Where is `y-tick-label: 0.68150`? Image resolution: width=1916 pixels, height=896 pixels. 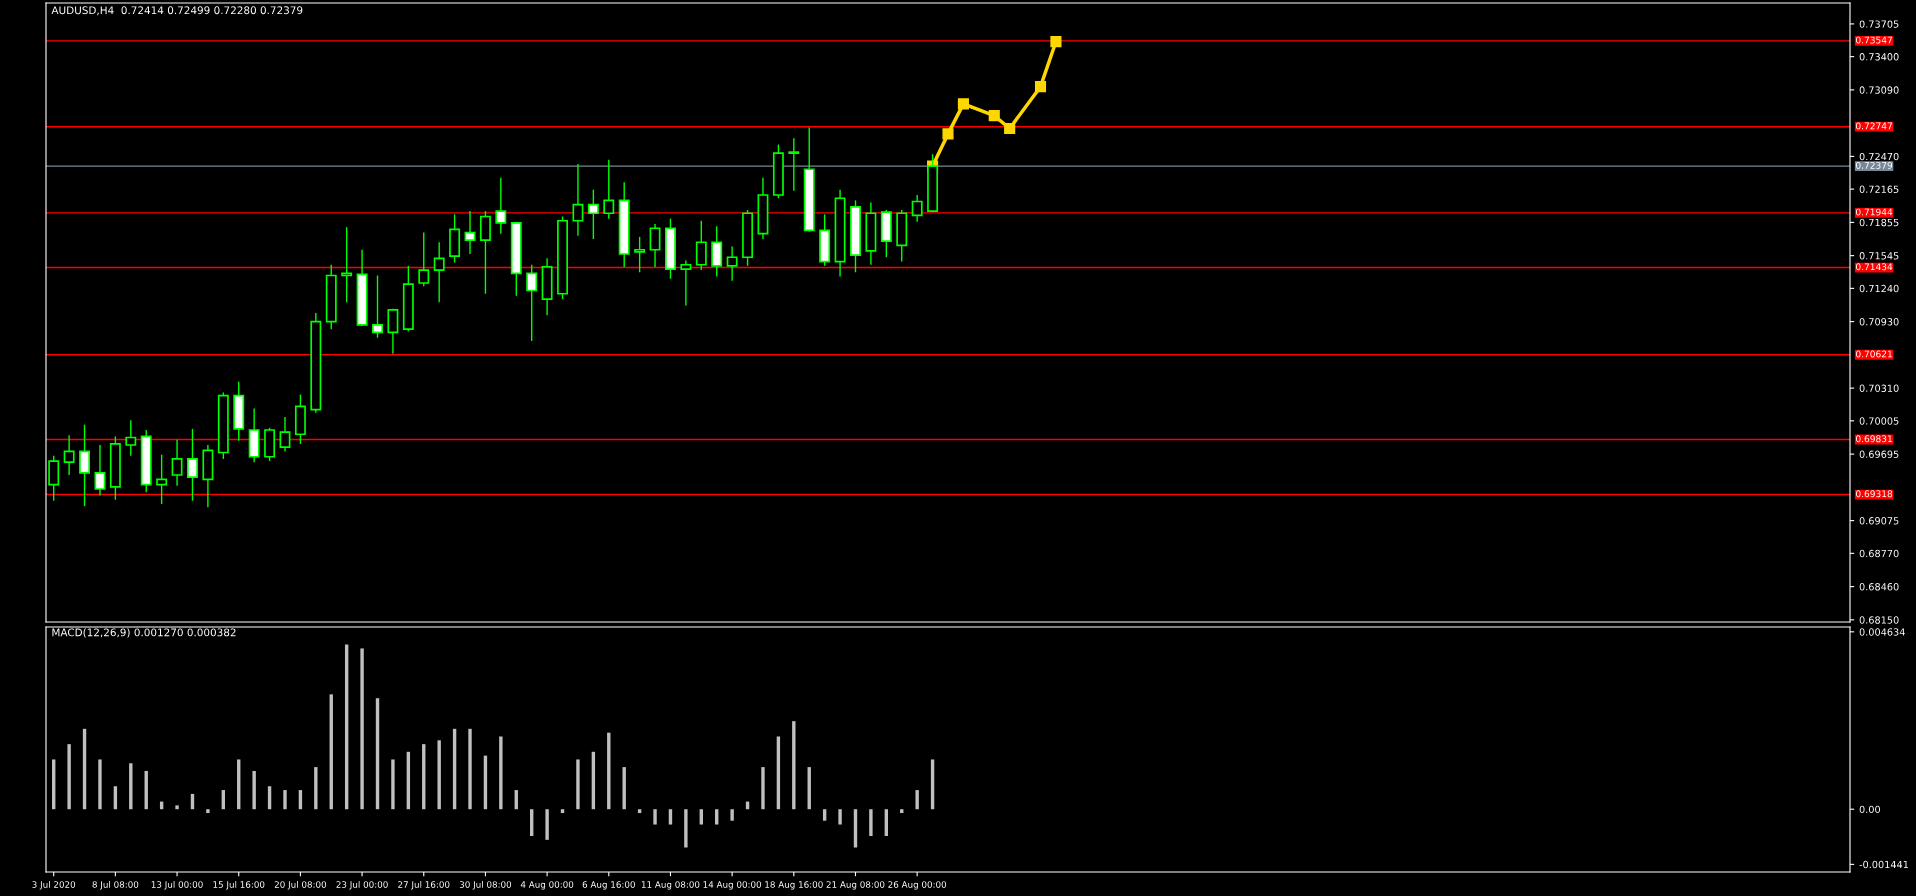
y-tick-label: 0.68150 is located at coordinates (1879, 620).